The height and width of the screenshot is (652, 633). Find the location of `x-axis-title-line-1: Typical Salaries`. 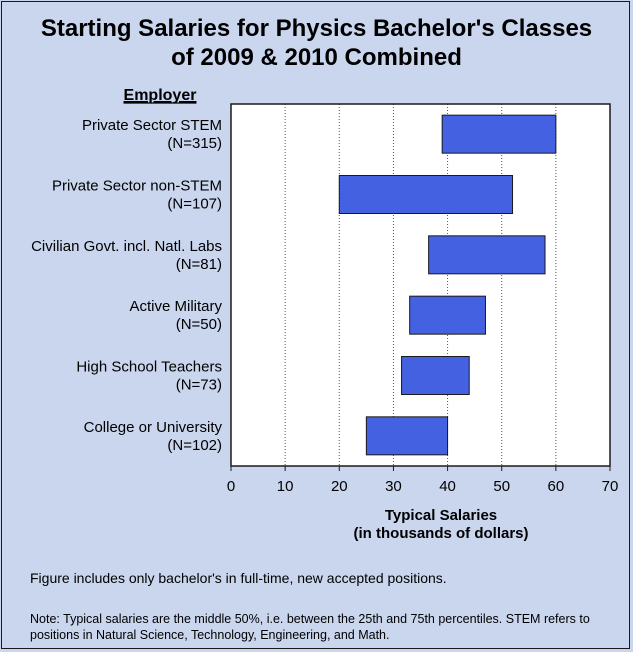

x-axis-title-line-1: Typical Salaries is located at coordinates (441, 515).